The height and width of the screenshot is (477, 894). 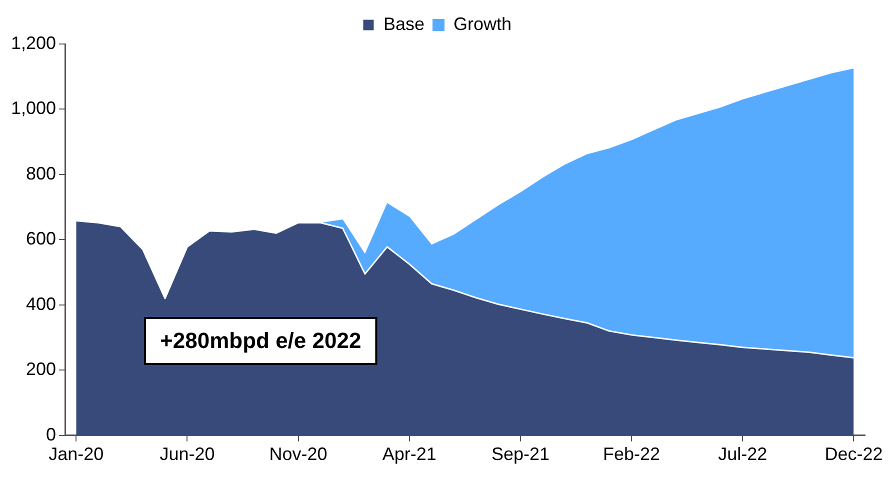 What do you see at coordinates (33, 42) in the screenshot?
I see `y-tick-label: 1,200` at bounding box center [33, 42].